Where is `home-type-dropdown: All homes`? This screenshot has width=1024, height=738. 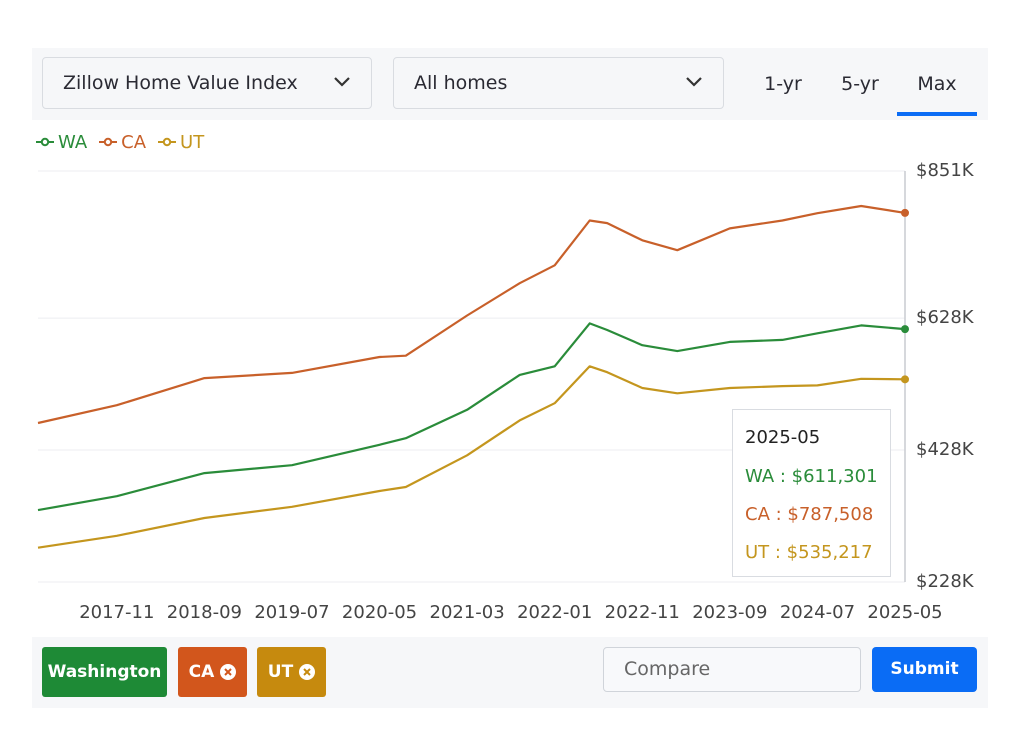 home-type-dropdown: All homes is located at coordinates (558, 83).